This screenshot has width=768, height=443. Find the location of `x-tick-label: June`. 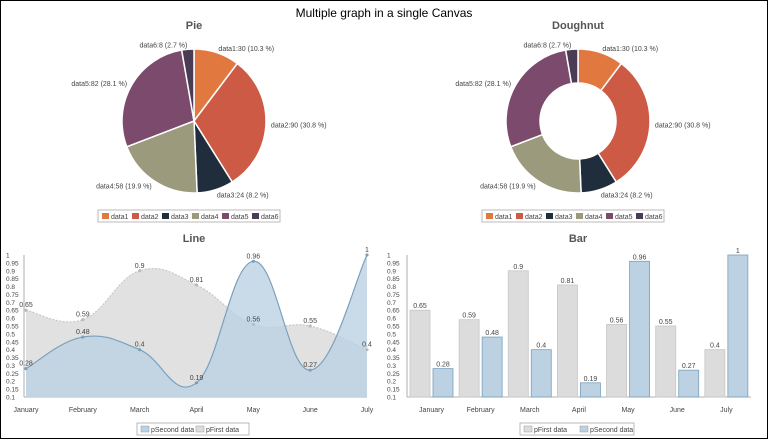

x-tick-label: June is located at coordinates (310, 410).